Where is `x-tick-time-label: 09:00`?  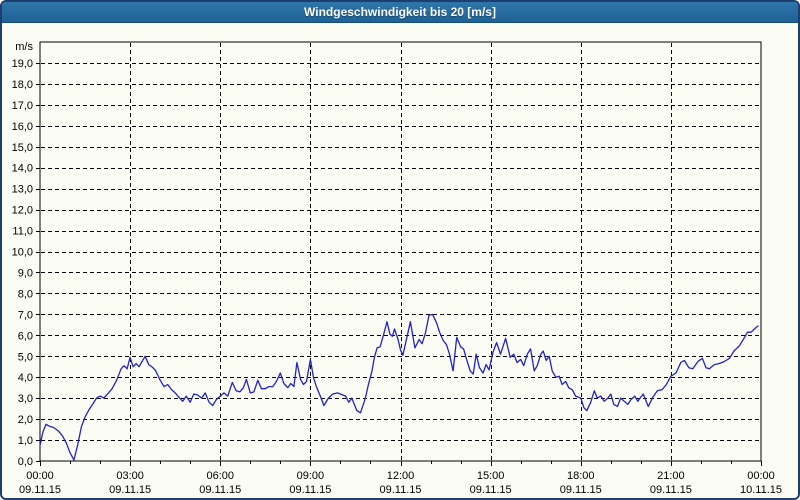 x-tick-time-label: 09:00 is located at coordinates (311, 476).